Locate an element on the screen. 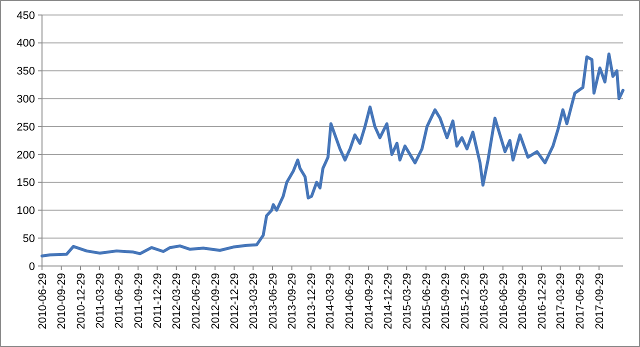 The width and height of the screenshot is (640, 347). y-tick-label: 250 is located at coordinates (25, 127).